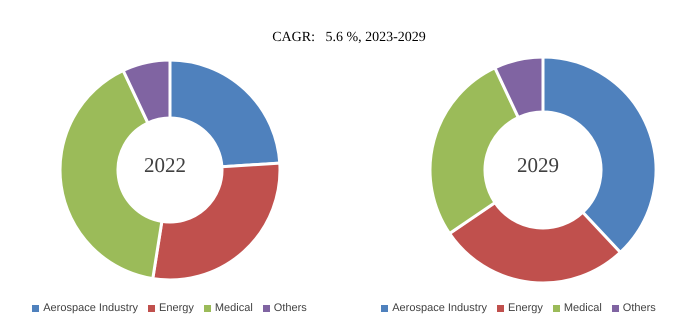 The width and height of the screenshot is (698, 322). I want to click on text: CAGR: 5.6 %, 2023-2029, so click(349, 38).